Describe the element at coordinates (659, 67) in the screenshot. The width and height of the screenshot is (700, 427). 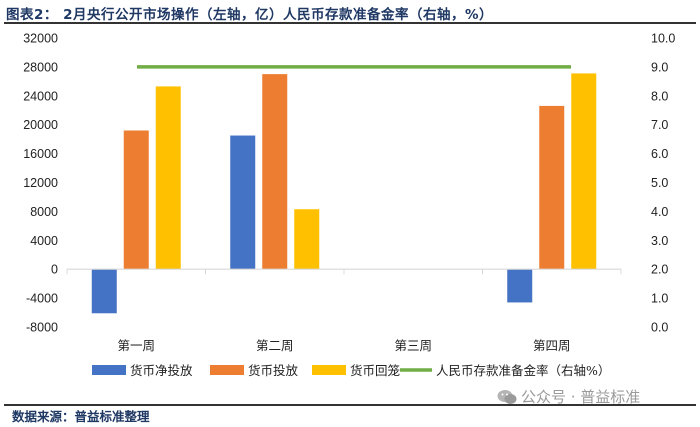
I see `right-tick-label: 9.0` at that location.